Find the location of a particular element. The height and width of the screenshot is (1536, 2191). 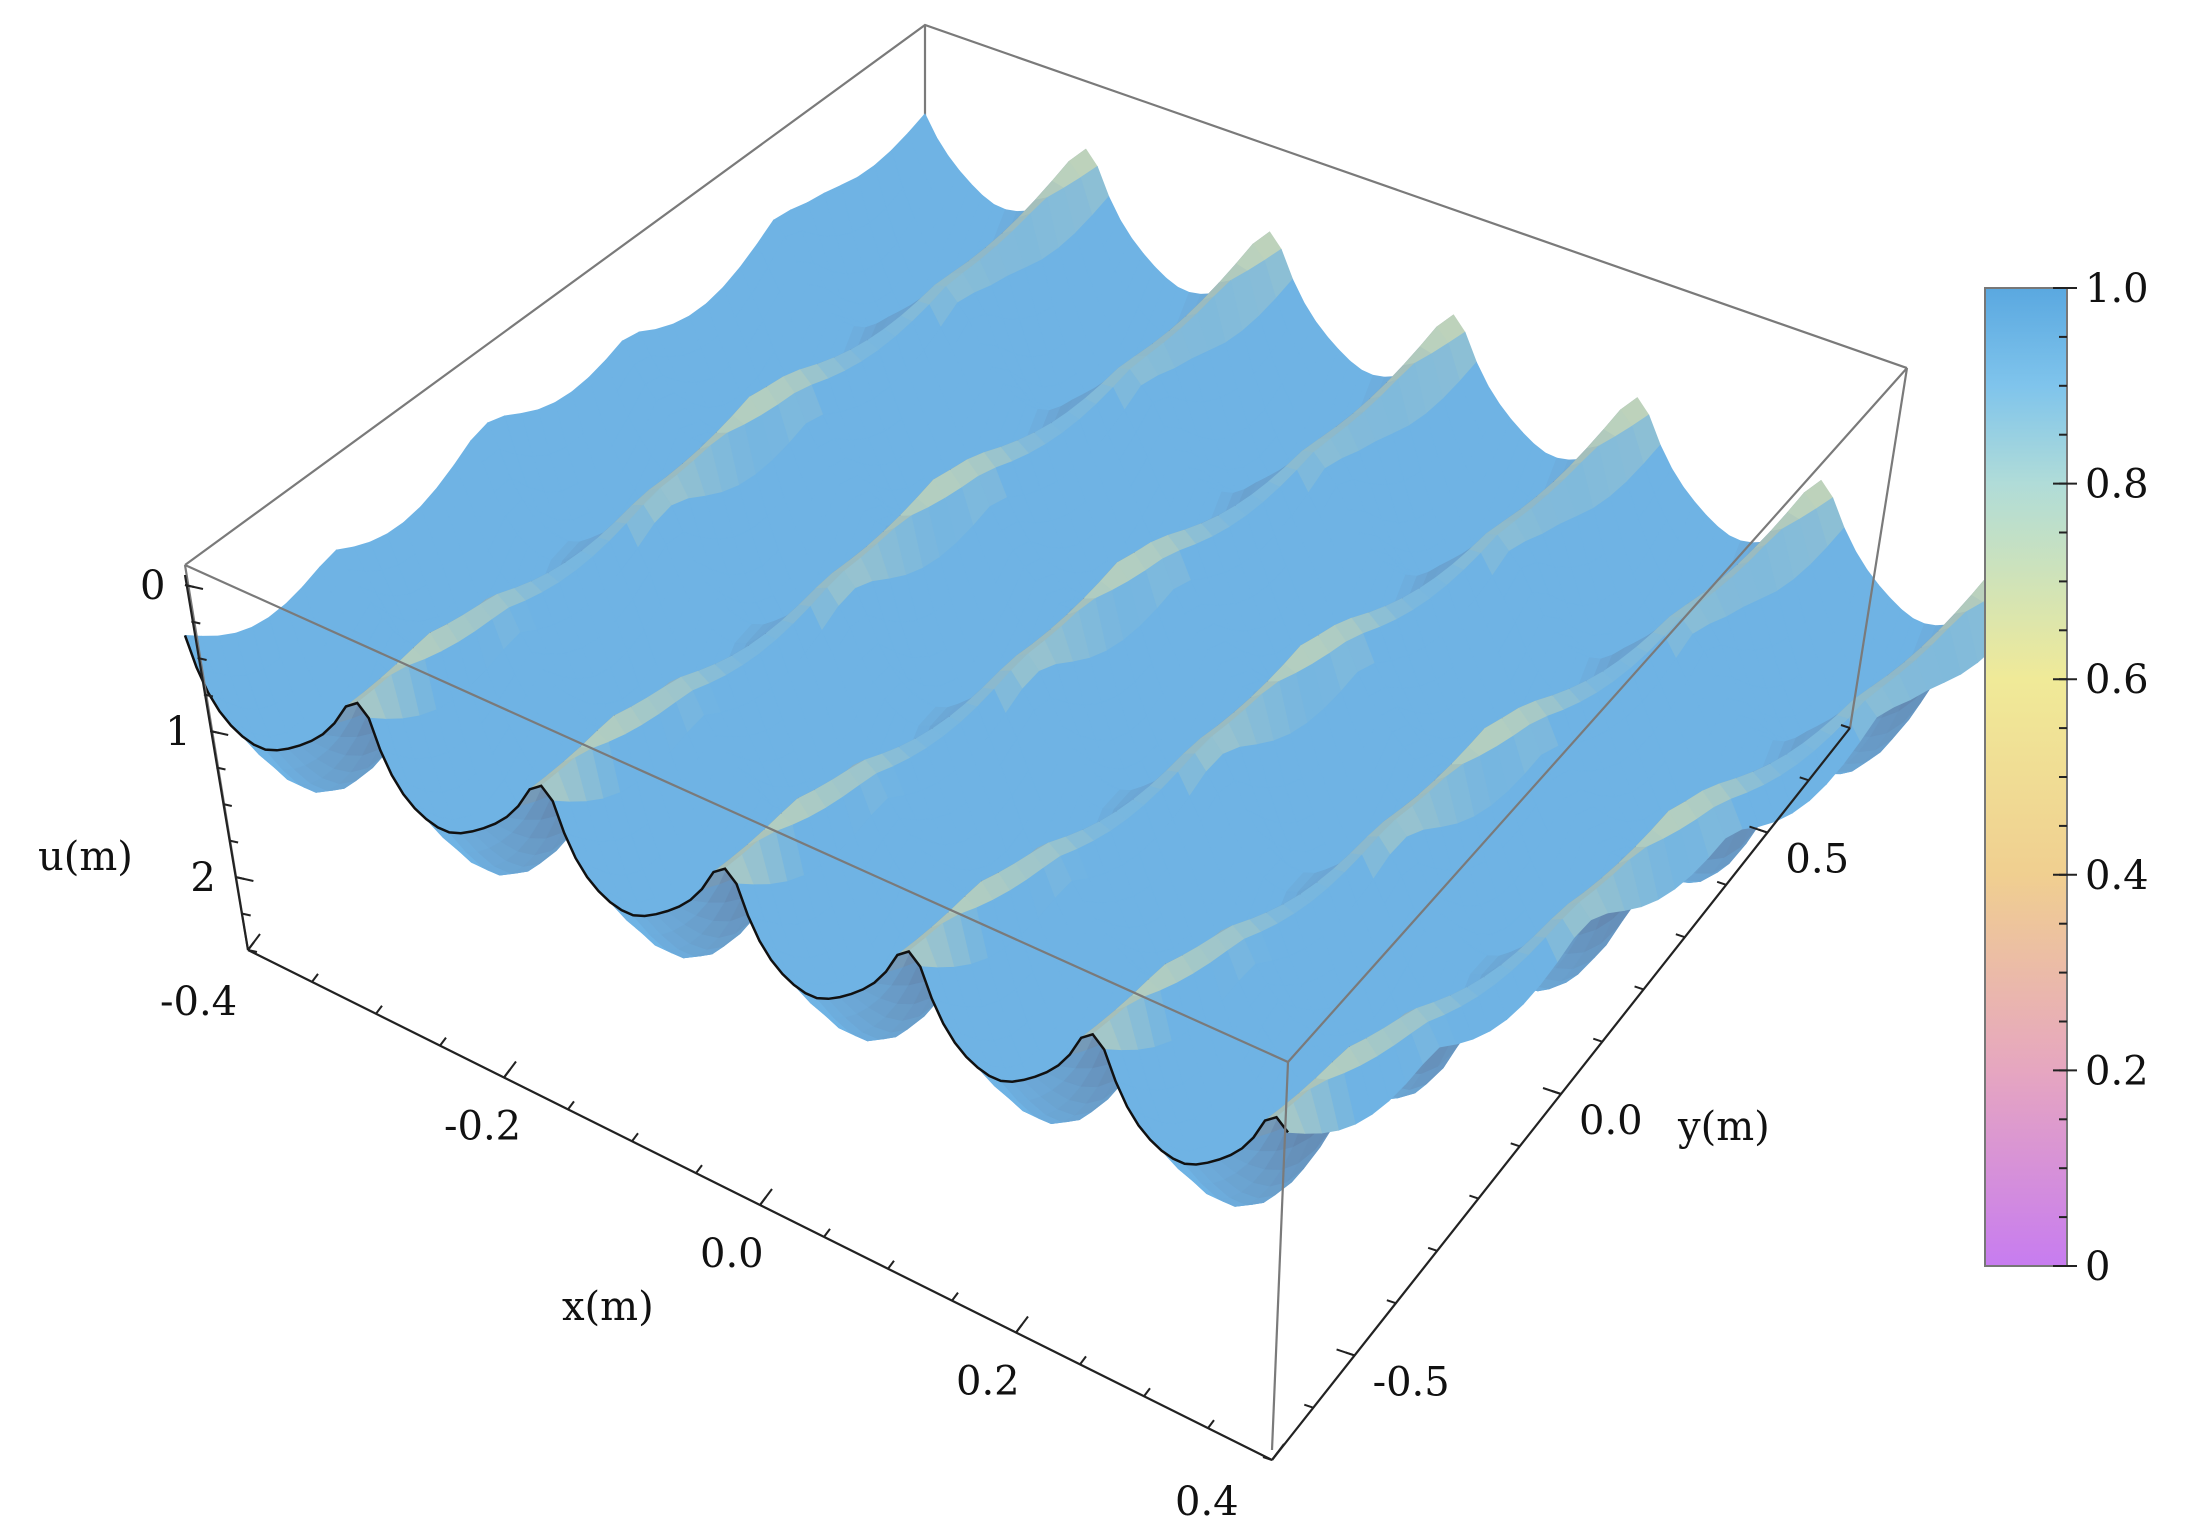

z-axis-title: u(m) is located at coordinates (85, 857).